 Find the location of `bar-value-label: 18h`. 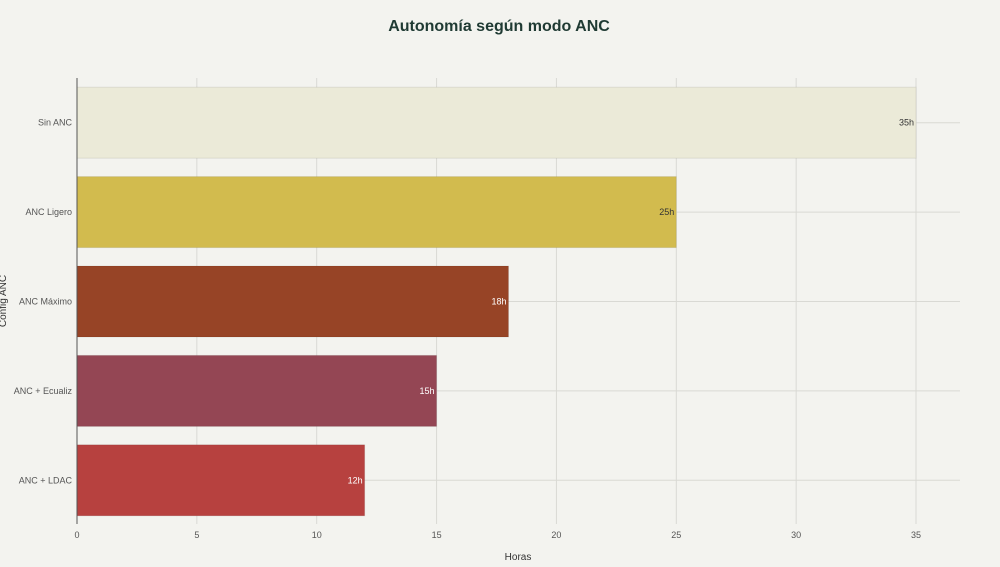

bar-value-label: 18h is located at coordinates (498, 302).